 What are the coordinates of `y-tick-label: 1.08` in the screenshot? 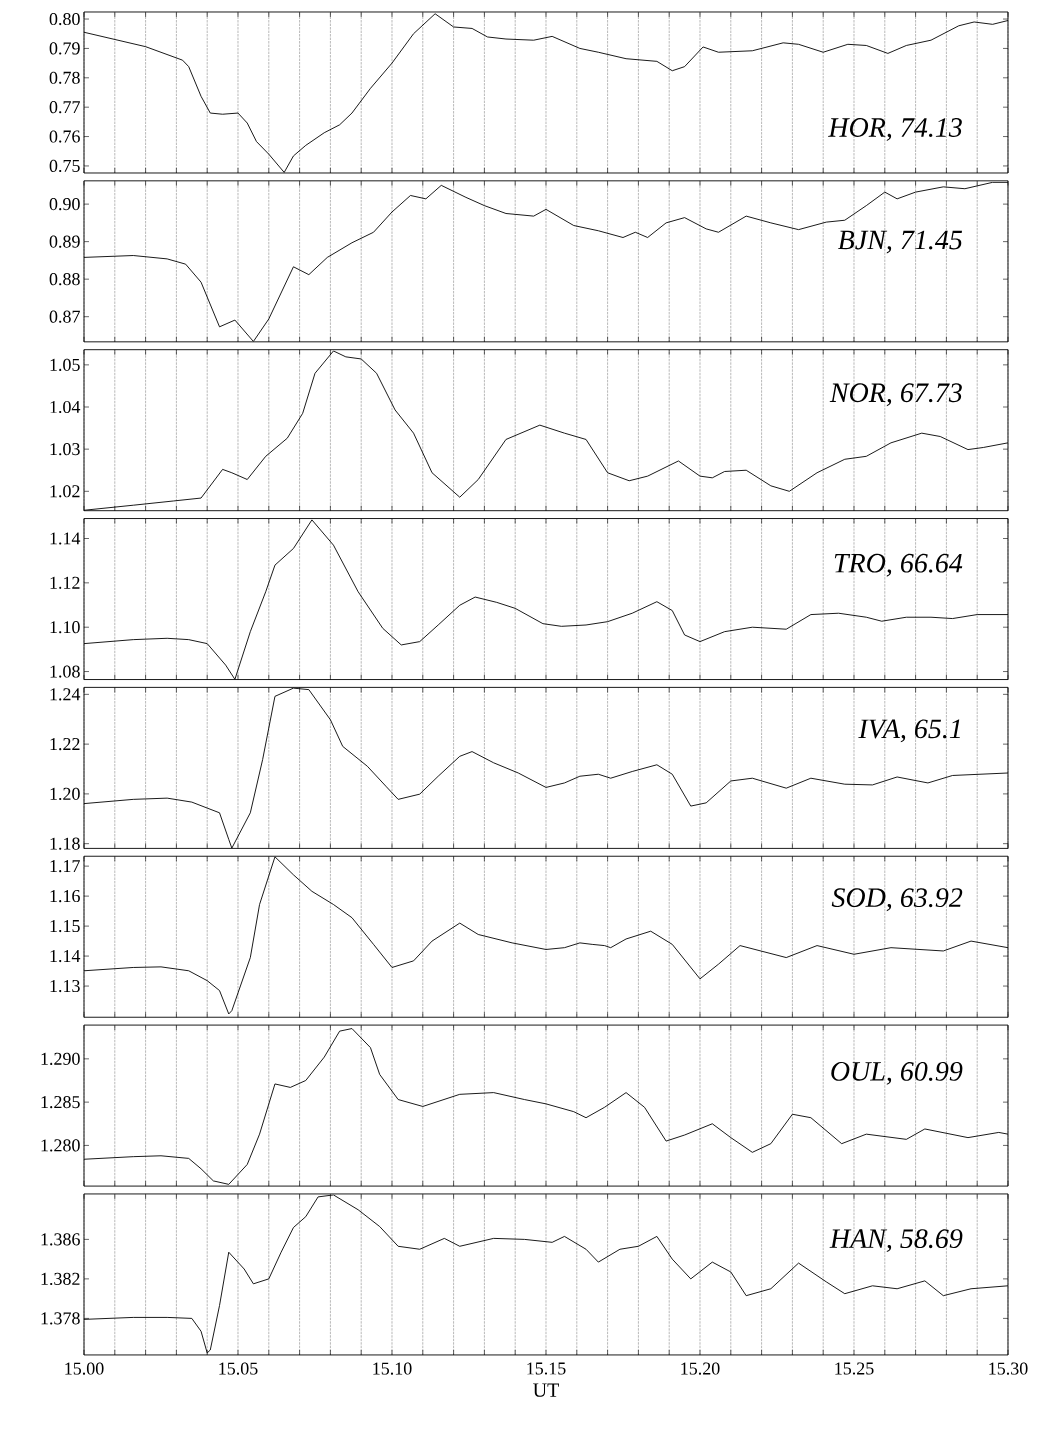 It's located at (65, 671).